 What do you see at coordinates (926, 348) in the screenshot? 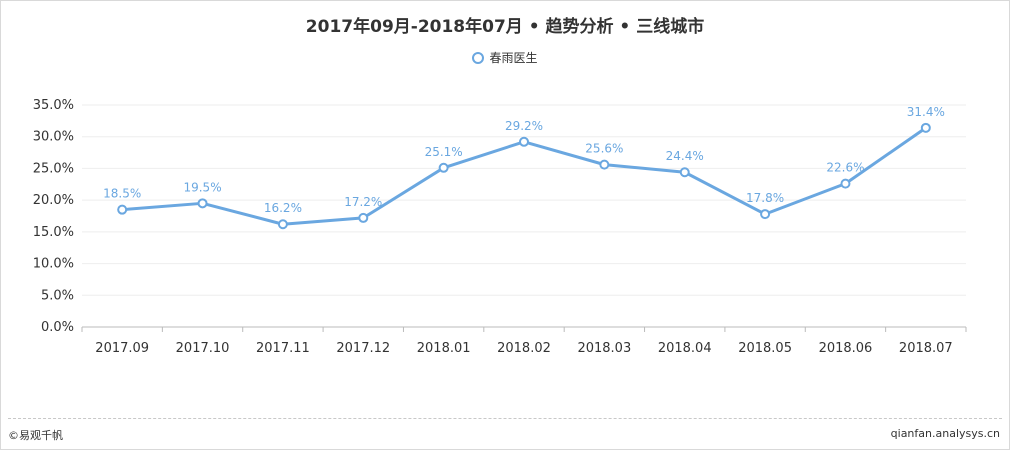
I see `x-tick-label: 2018.07` at bounding box center [926, 348].